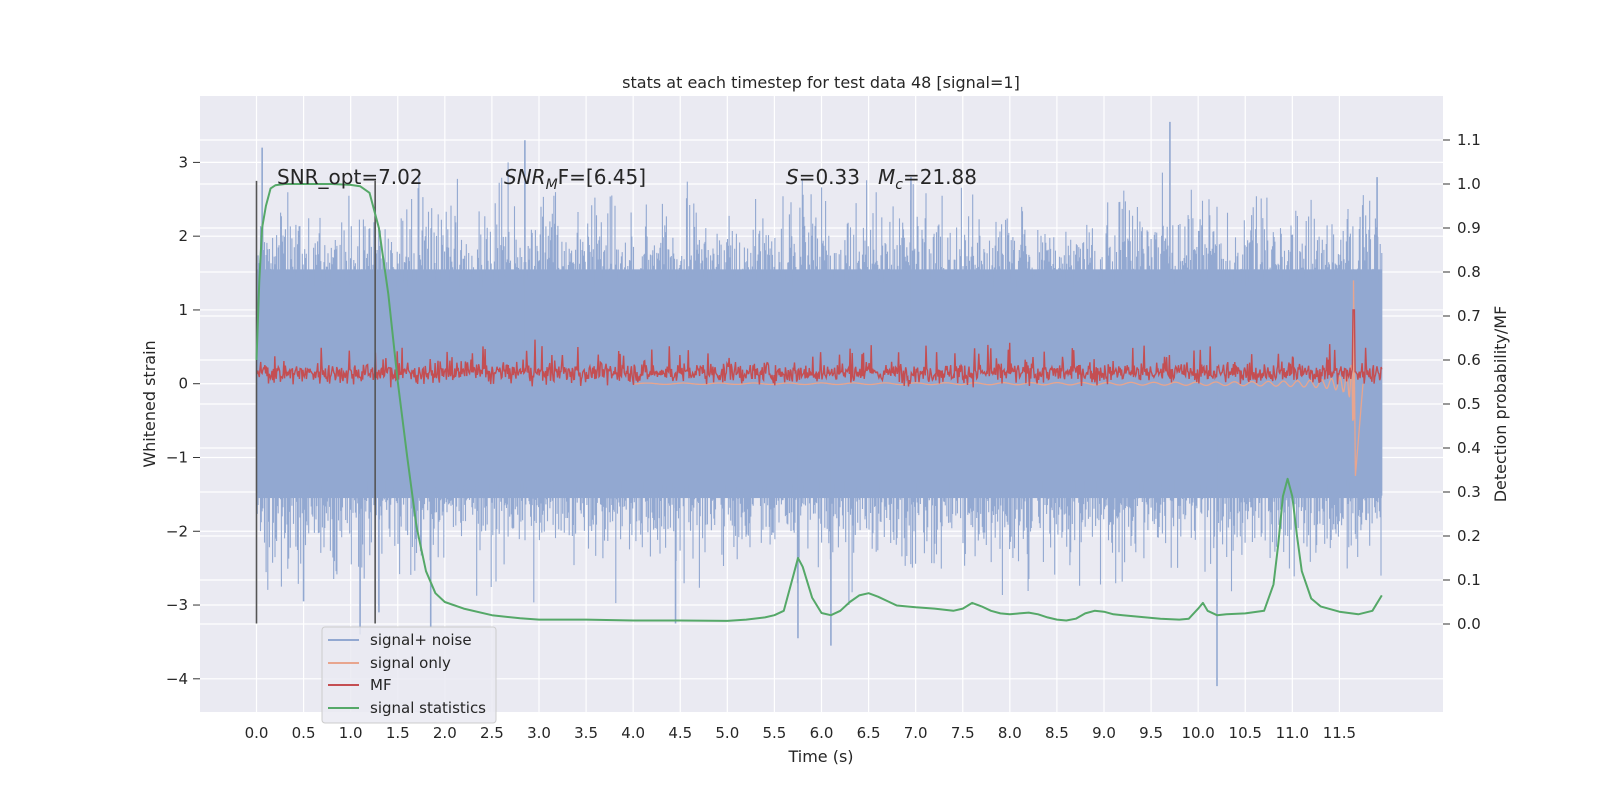 The width and height of the screenshot is (1600, 800). I want to click on x-tick-label: 0.0, so click(257, 733).